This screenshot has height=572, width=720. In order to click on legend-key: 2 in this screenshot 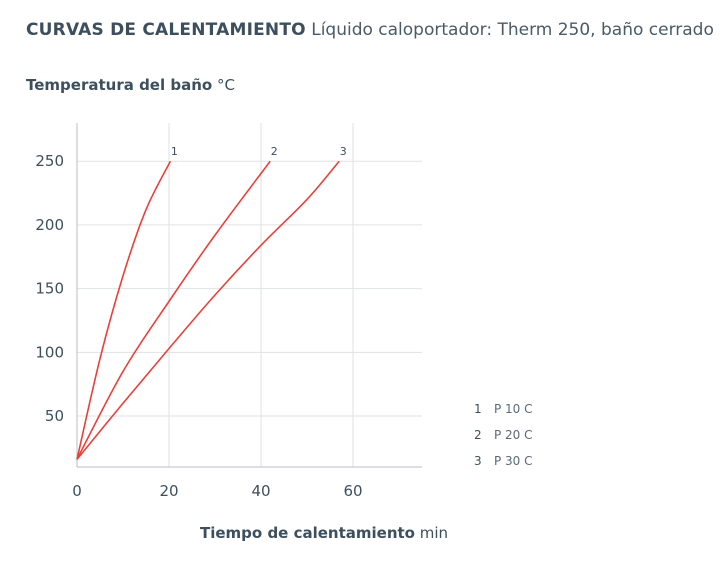, I will do `click(478, 435)`.